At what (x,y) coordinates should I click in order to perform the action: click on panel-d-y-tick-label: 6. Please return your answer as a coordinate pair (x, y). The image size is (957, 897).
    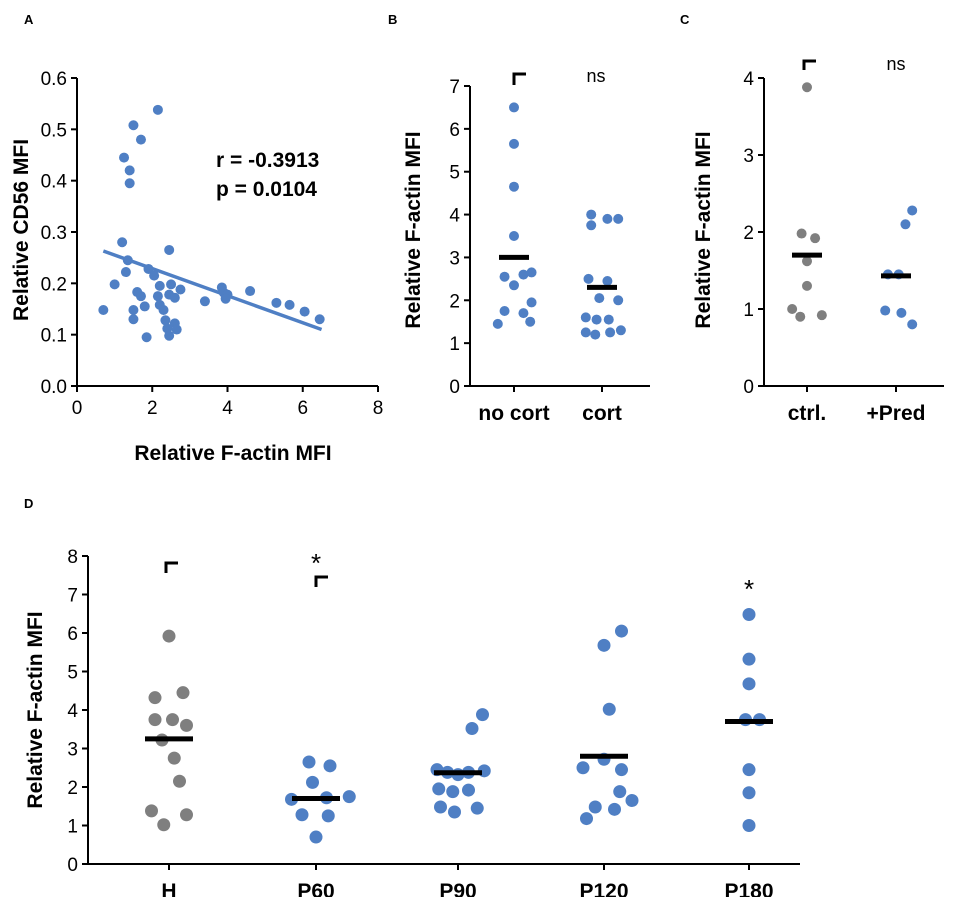
    Looking at the image, I should click on (72, 634).